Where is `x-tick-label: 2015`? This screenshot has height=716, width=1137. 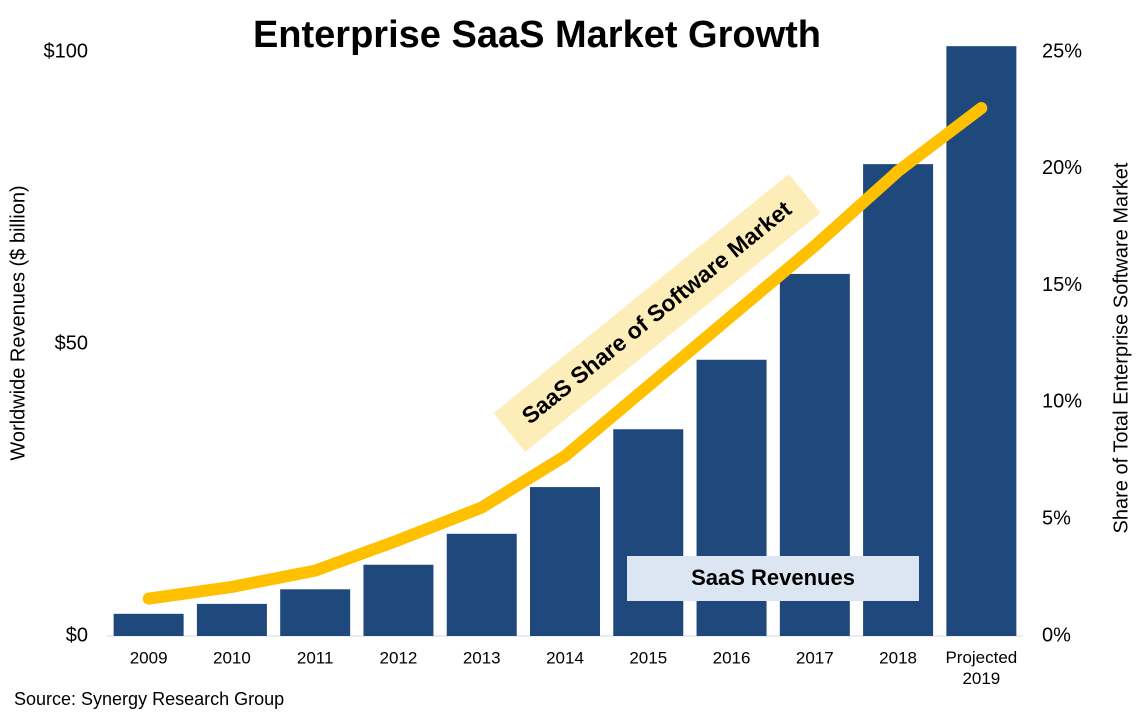
x-tick-label: 2015 is located at coordinates (648, 657).